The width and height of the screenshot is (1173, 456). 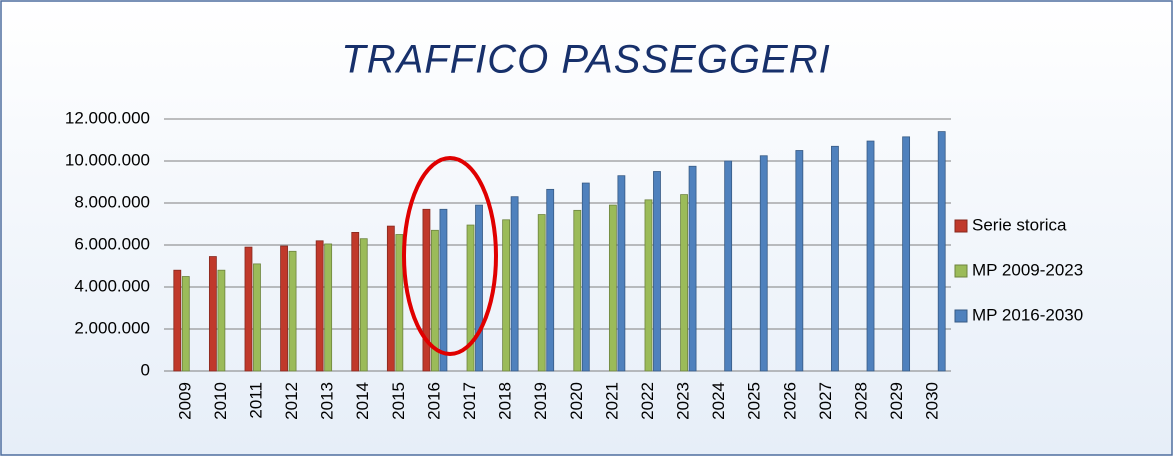 What do you see at coordinates (718, 401) in the screenshot?
I see `x-tick-label: 2024` at bounding box center [718, 401].